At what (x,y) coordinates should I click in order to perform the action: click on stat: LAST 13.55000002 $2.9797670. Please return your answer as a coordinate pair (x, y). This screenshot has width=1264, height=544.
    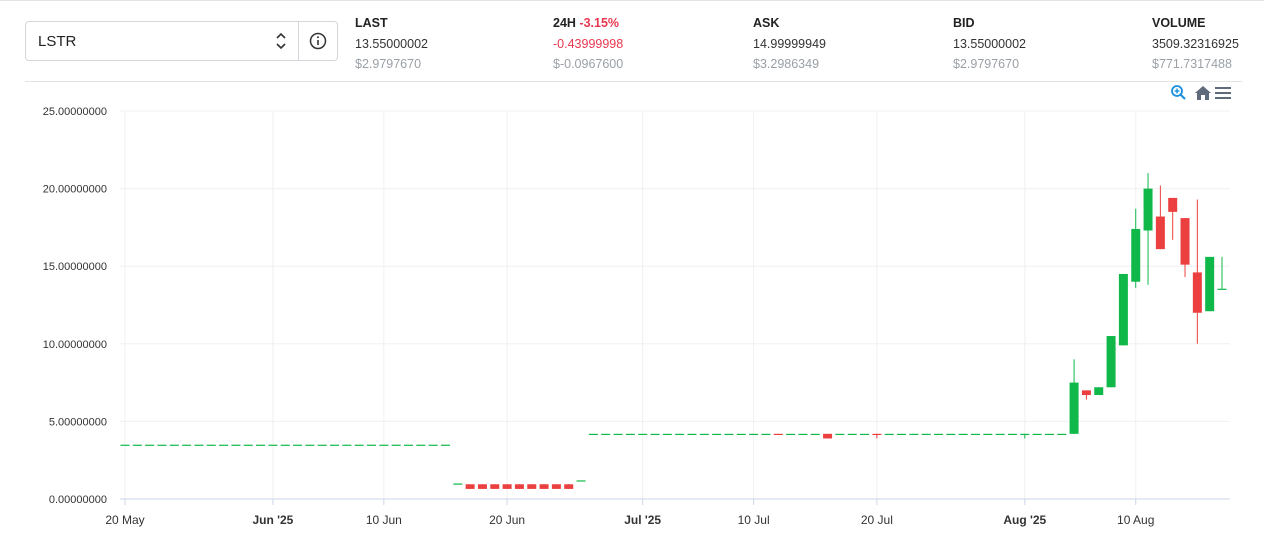
    Looking at the image, I should click on (391, 44).